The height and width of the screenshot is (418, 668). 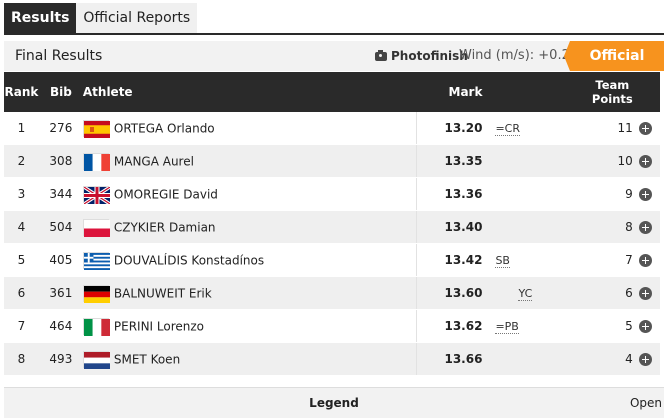 What do you see at coordinates (453, 326) in the screenshot?
I see `mark-cell: 13.62` at bounding box center [453, 326].